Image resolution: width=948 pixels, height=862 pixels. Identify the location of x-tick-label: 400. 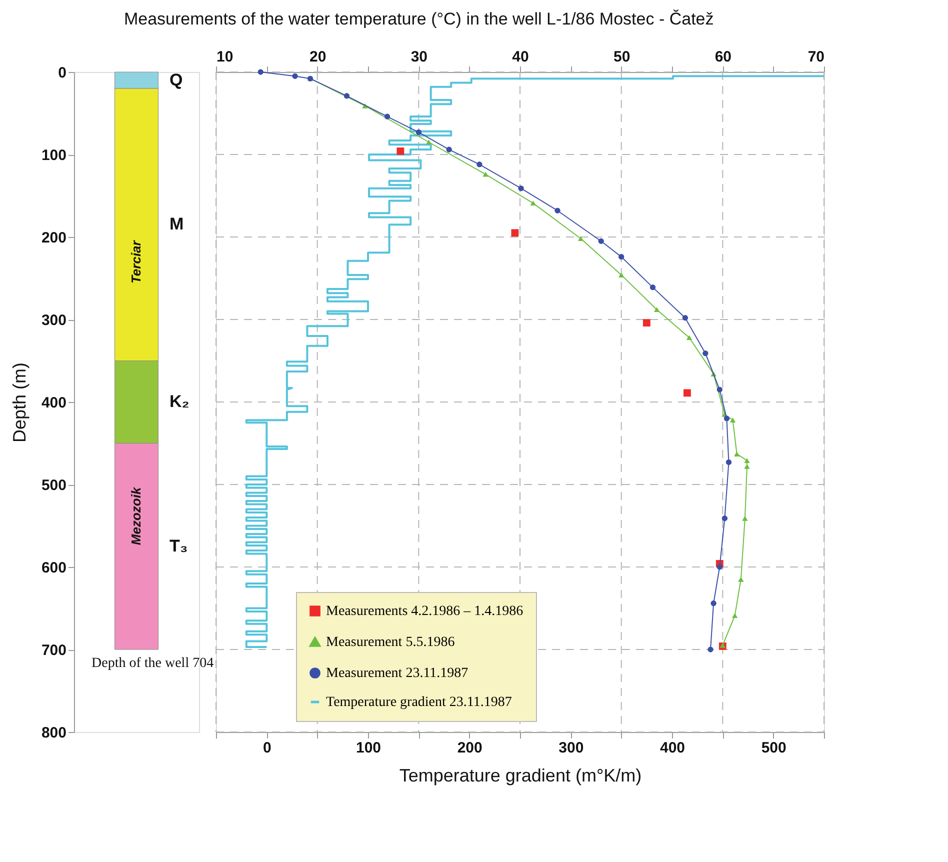
(673, 748).